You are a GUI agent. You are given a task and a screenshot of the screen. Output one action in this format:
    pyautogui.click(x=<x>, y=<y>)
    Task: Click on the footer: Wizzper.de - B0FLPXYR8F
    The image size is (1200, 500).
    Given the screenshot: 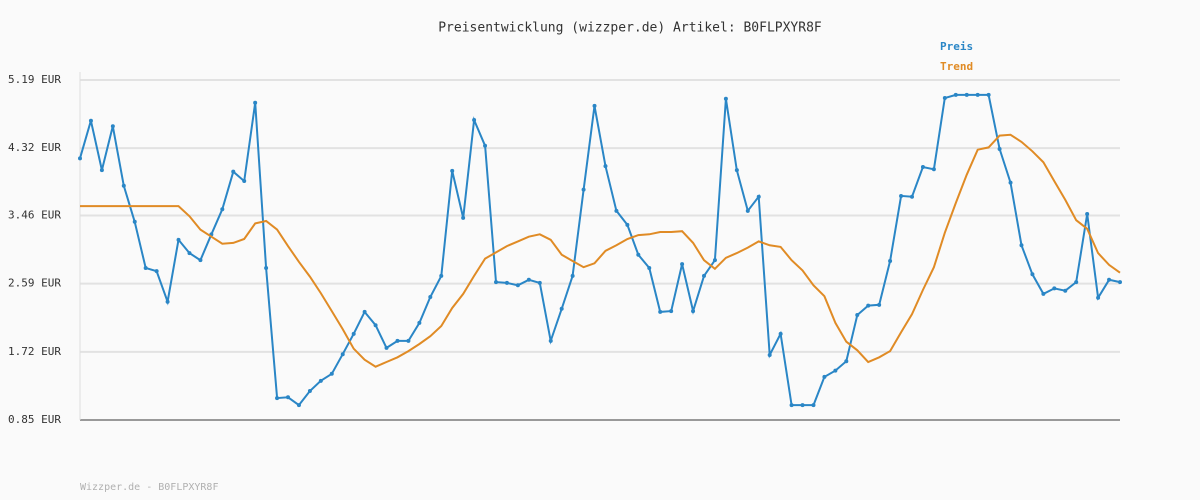 What is the action you would take?
    pyautogui.click(x=149, y=487)
    